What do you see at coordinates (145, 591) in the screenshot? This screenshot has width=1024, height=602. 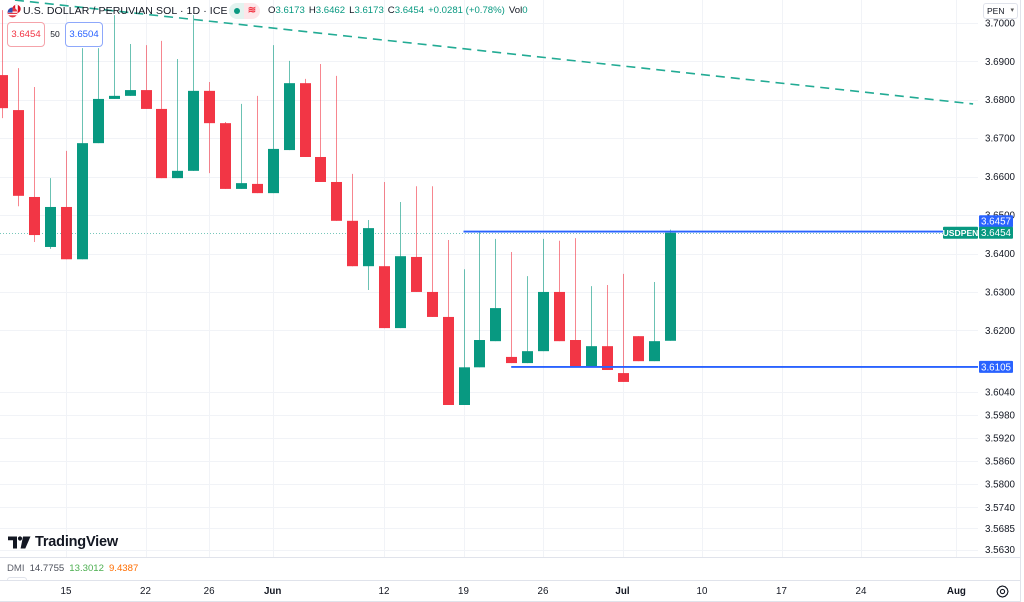 I see `time-axis-label: 22` at bounding box center [145, 591].